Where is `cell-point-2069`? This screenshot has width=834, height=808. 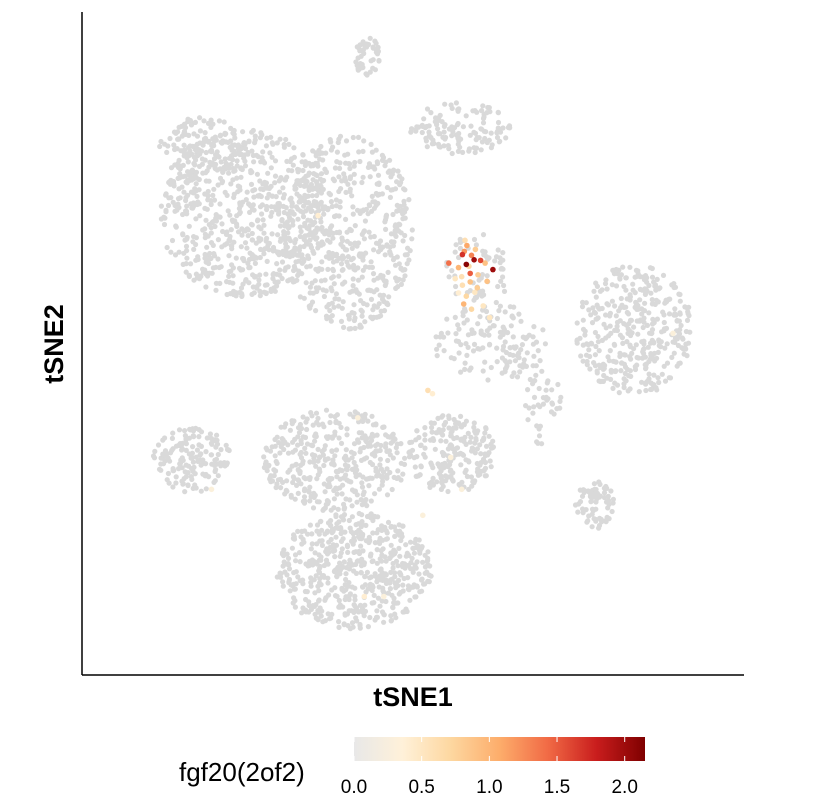 cell-point-2069 is located at coordinates (554, 414).